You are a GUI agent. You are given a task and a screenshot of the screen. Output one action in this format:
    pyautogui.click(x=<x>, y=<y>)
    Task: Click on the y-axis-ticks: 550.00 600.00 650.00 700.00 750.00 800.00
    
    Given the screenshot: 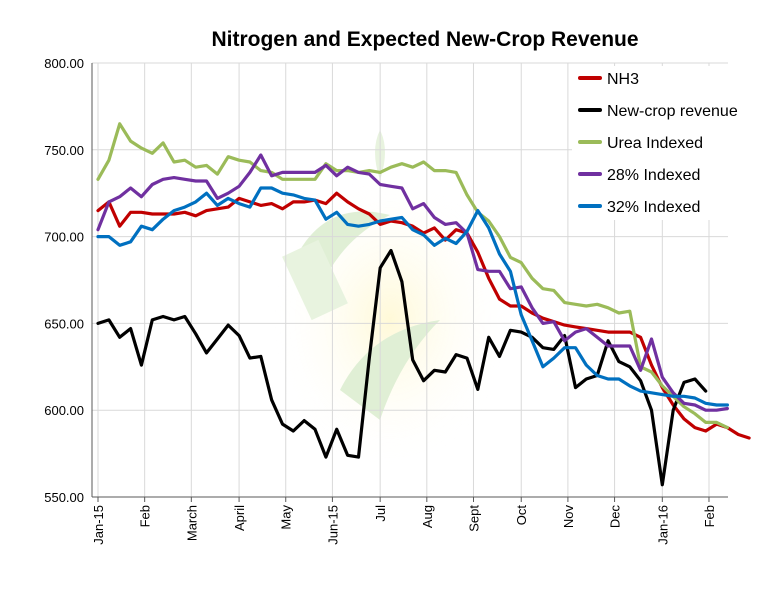 What is the action you would take?
    pyautogui.click(x=64, y=280)
    